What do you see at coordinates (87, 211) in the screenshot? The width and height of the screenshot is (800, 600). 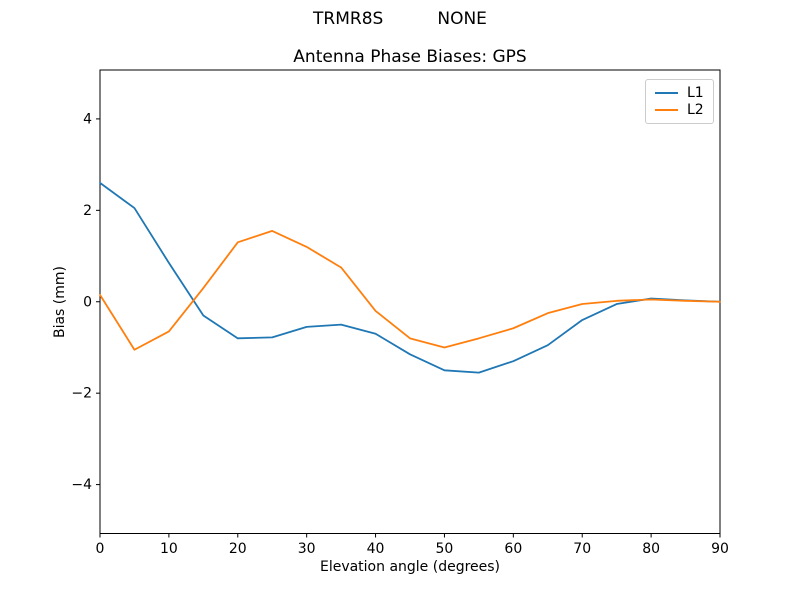 I see `y-tick-label: 2` at bounding box center [87, 211].